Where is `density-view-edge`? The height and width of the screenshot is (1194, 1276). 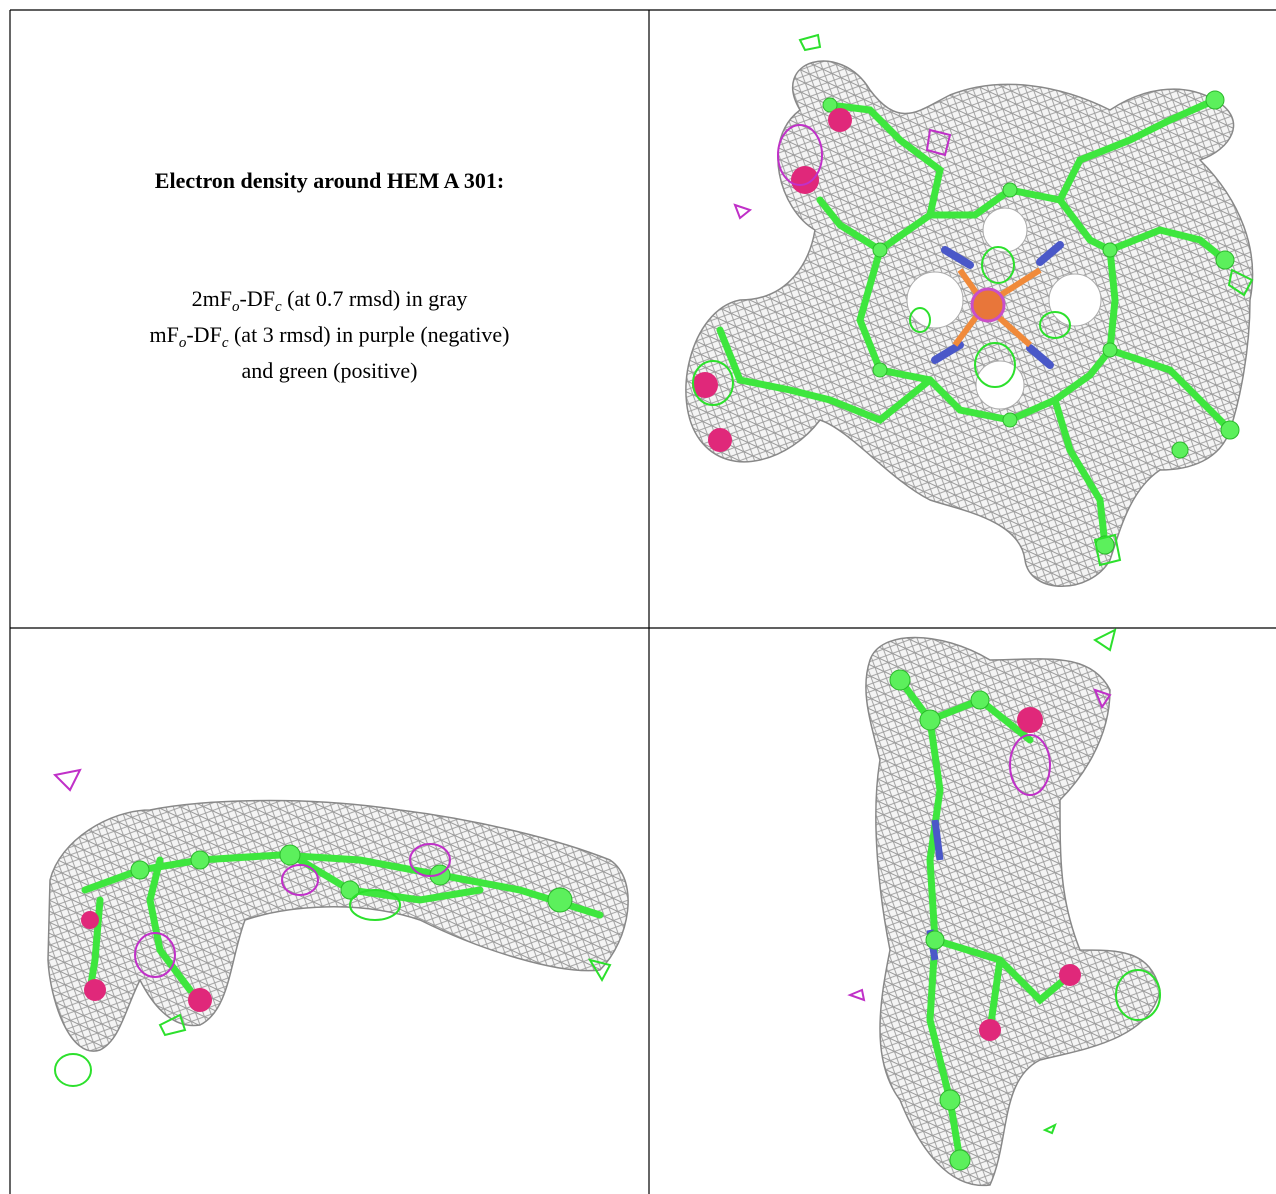
density-view-edge is located at coordinates (1004, 907).